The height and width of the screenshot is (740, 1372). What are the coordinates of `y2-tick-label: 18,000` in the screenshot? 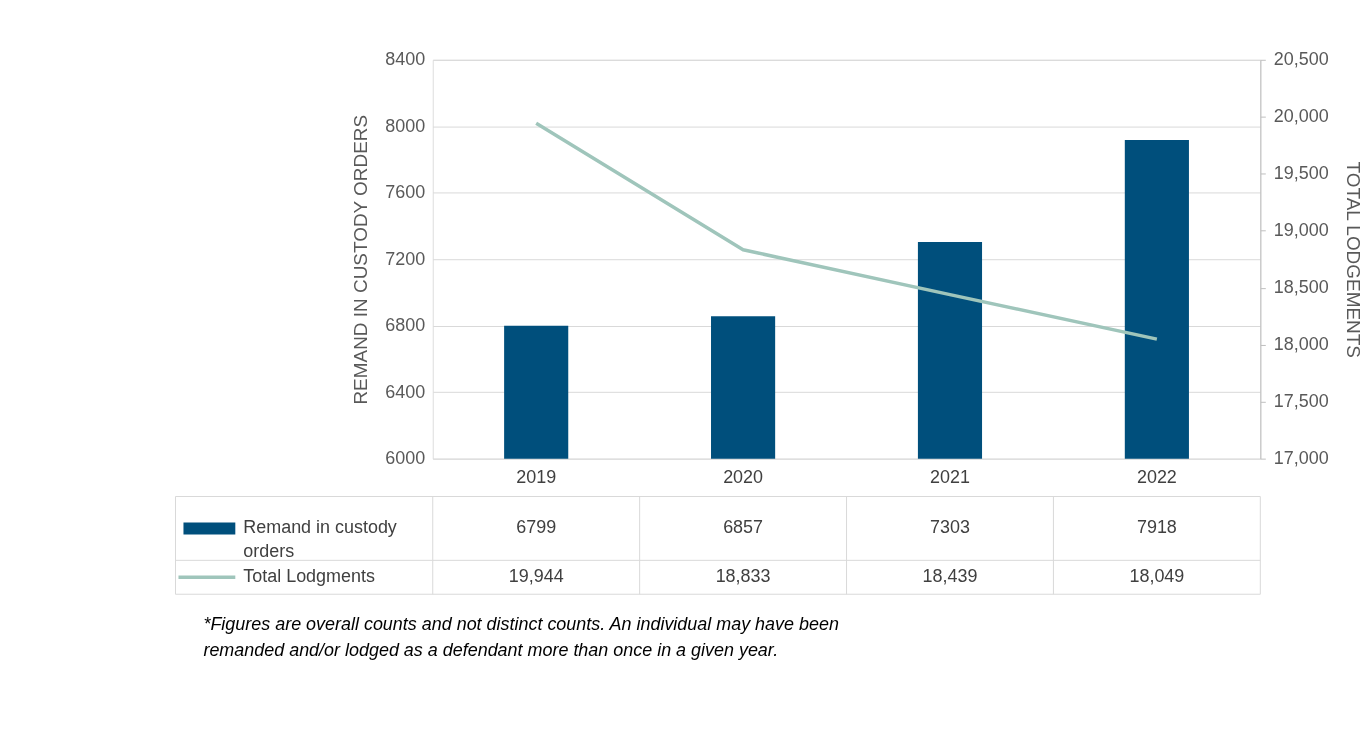 It's located at (1301, 344).